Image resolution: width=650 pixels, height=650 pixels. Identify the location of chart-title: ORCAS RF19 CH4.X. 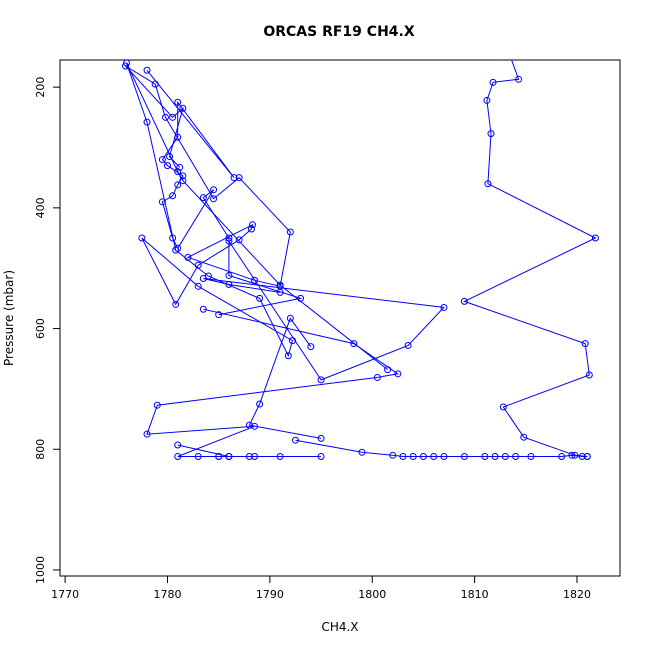
(338, 32).